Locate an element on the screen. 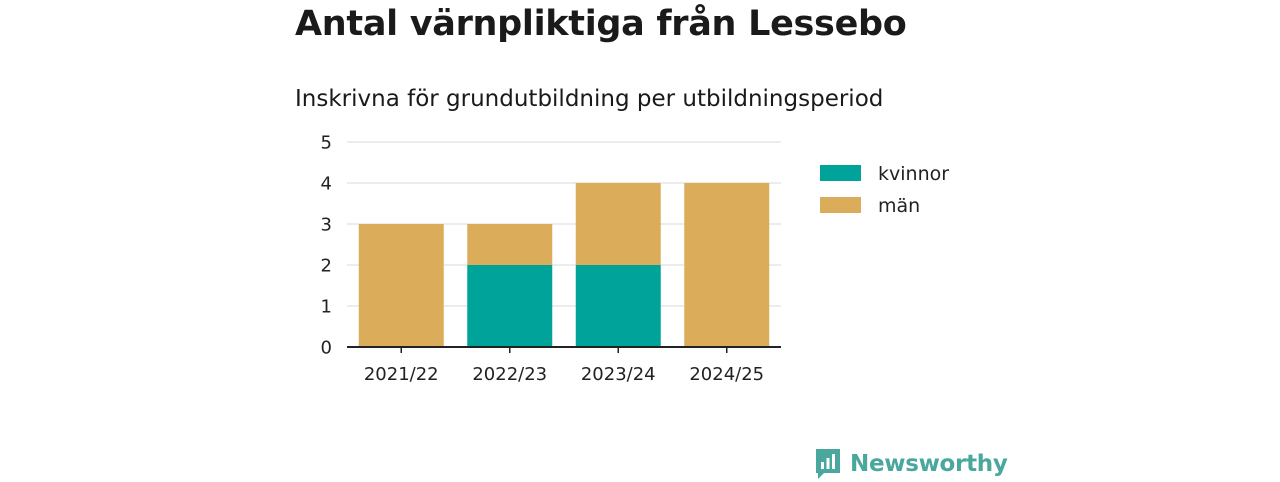  legend-label: kvinnor is located at coordinates (913, 174).